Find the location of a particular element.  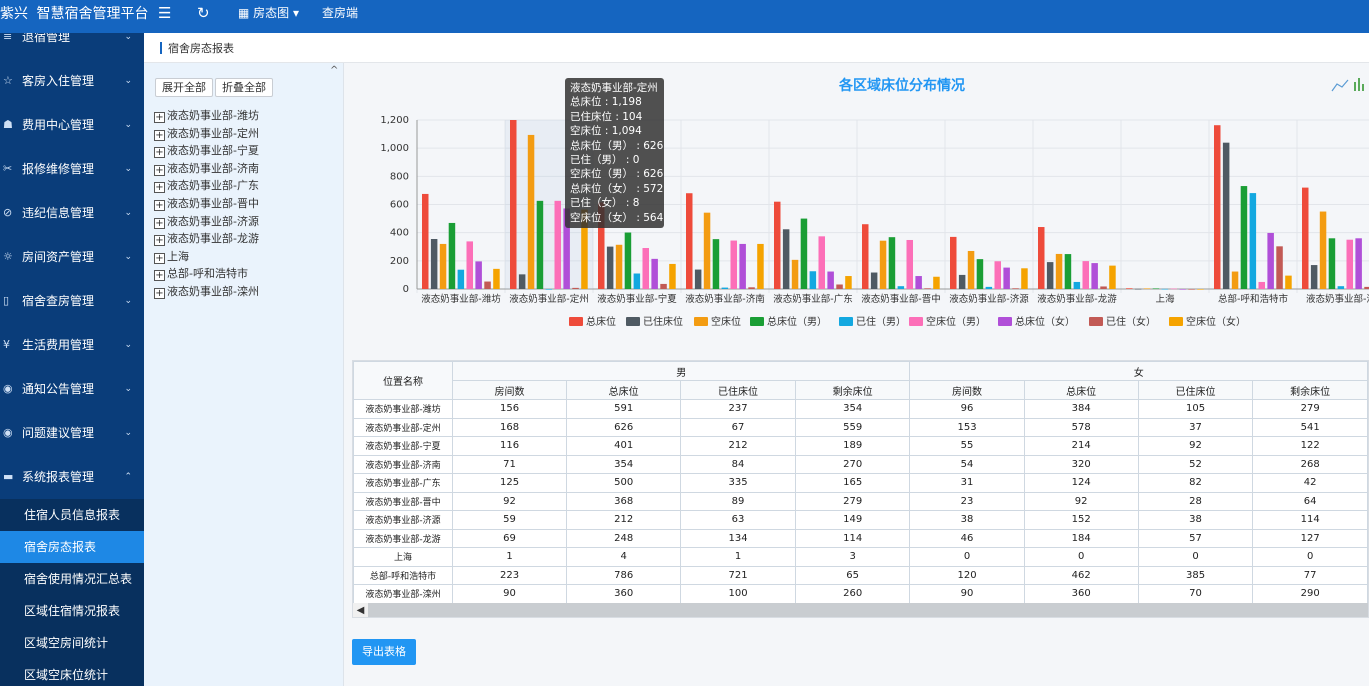

y-tick-label: 400 is located at coordinates (399, 233).